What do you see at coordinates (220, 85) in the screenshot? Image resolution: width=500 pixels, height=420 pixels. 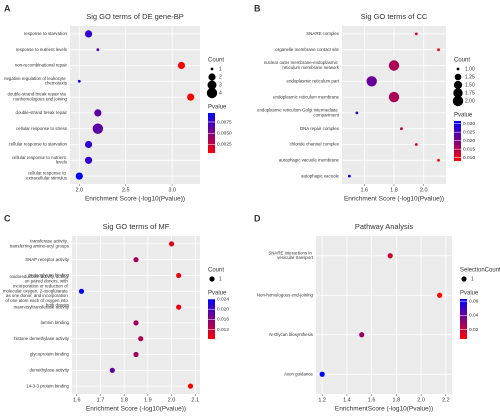 I see `size-legend-label: 3` at bounding box center [220, 85].